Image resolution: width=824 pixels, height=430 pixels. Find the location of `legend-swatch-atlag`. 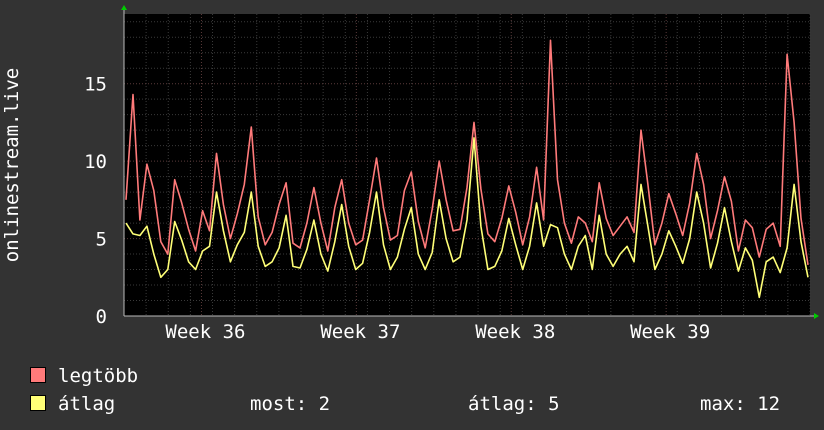

legend-swatch-atlag is located at coordinates (38, 403).